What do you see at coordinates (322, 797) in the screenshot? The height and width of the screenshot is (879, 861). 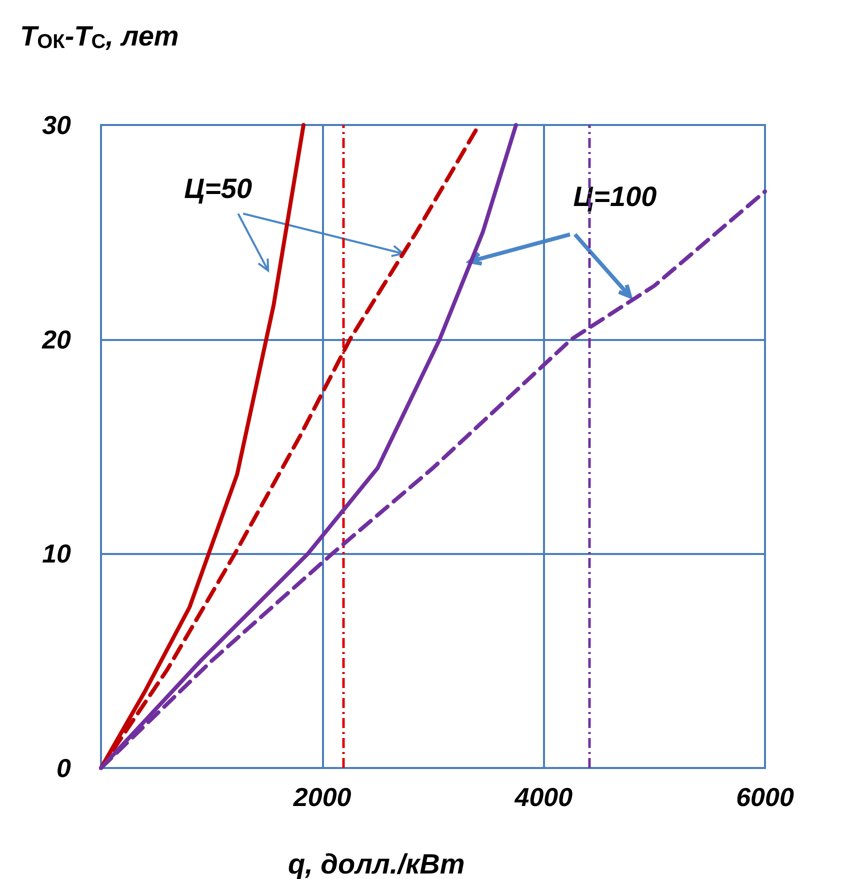 I see `x-tick-label: 2000` at bounding box center [322, 797].